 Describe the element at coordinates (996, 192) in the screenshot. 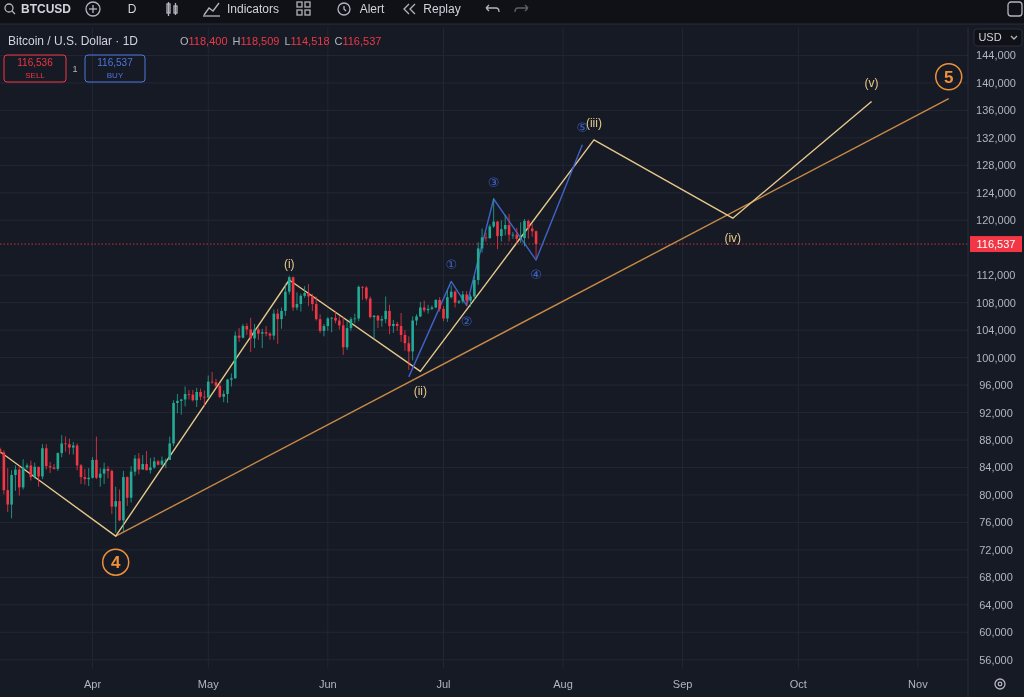

I see `y-tick-label: 124,000` at that location.